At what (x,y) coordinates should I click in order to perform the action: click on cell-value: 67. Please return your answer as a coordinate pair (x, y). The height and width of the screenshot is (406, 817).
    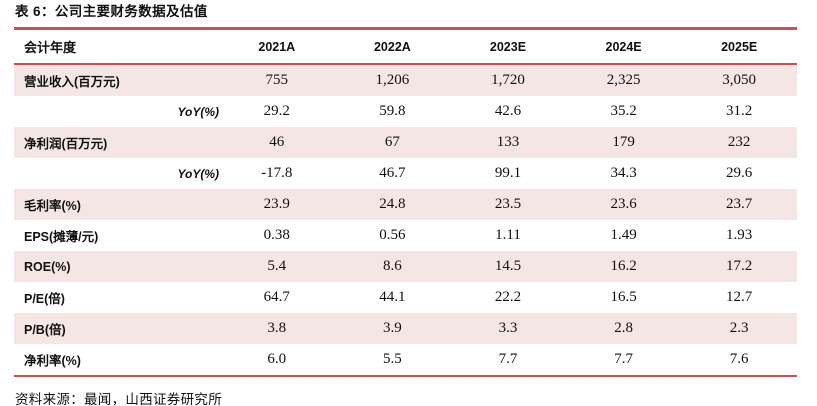
    Looking at the image, I should click on (392, 142).